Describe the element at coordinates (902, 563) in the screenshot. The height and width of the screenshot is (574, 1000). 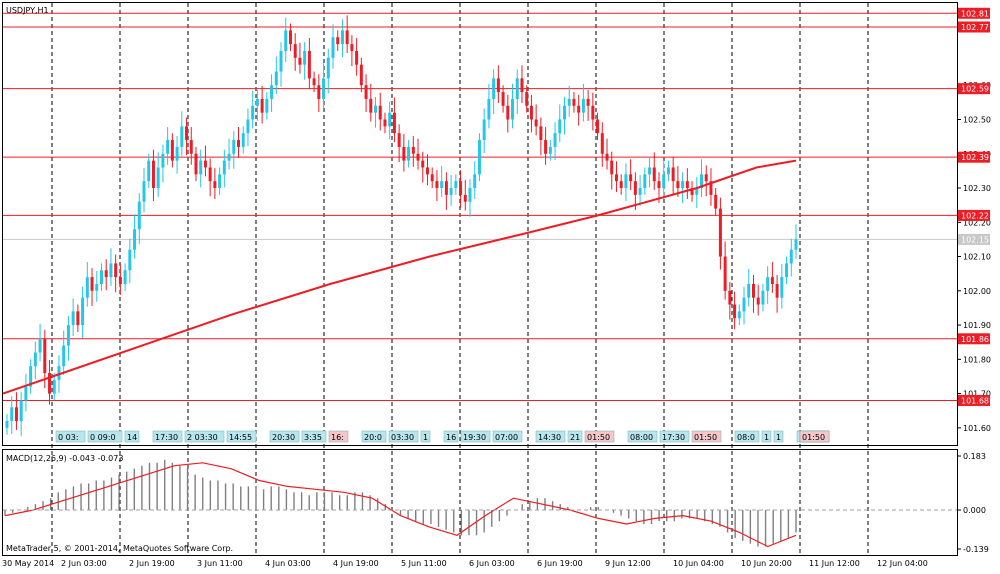
I see `time-tick-label: 12 Jun 04:00` at that location.